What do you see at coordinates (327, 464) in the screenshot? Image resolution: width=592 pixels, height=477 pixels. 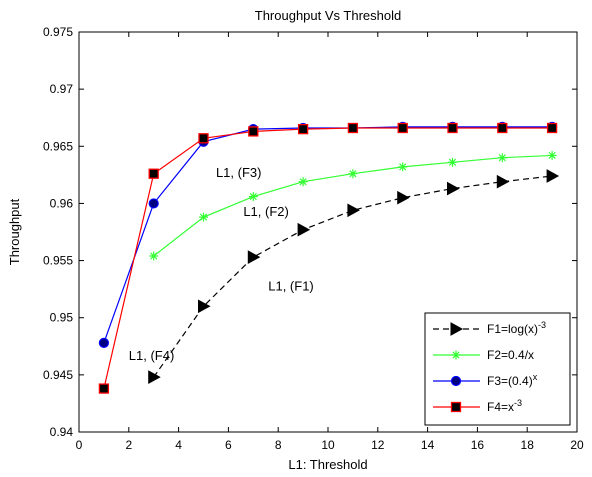 I see `x-axis-label: L1: Threshold` at bounding box center [327, 464].